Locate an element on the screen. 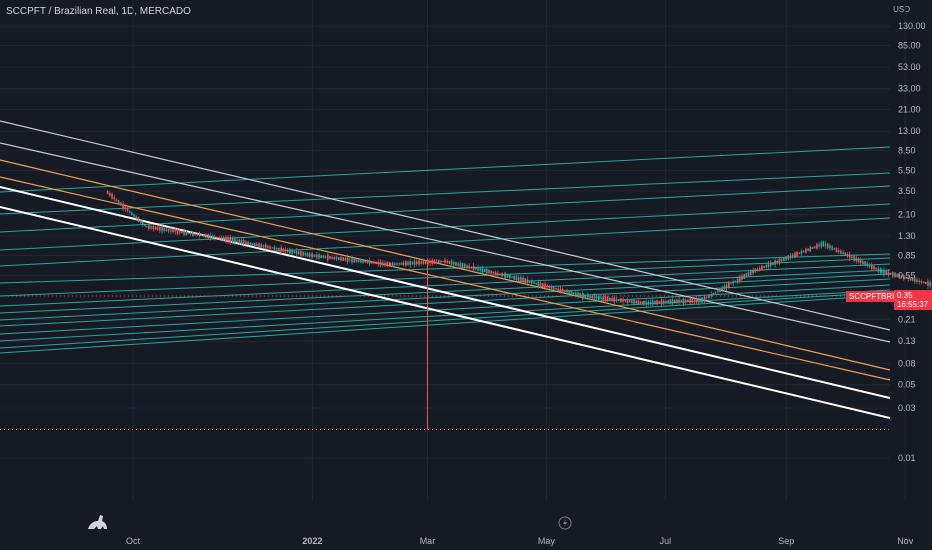 The width and height of the screenshot is (932, 550). y-tick-label: 33.00 is located at coordinates (909, 89).